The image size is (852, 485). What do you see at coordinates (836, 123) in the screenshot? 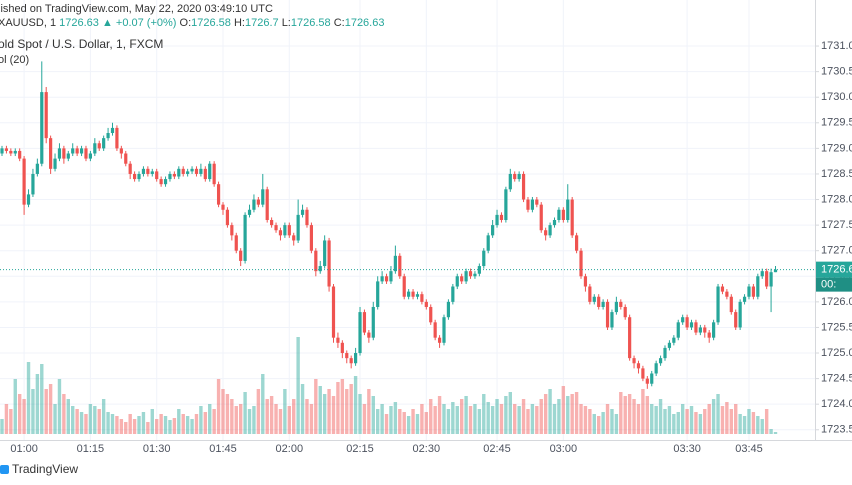
I see `y-tick-label: 1729.5` at bounding box center [836, 123].